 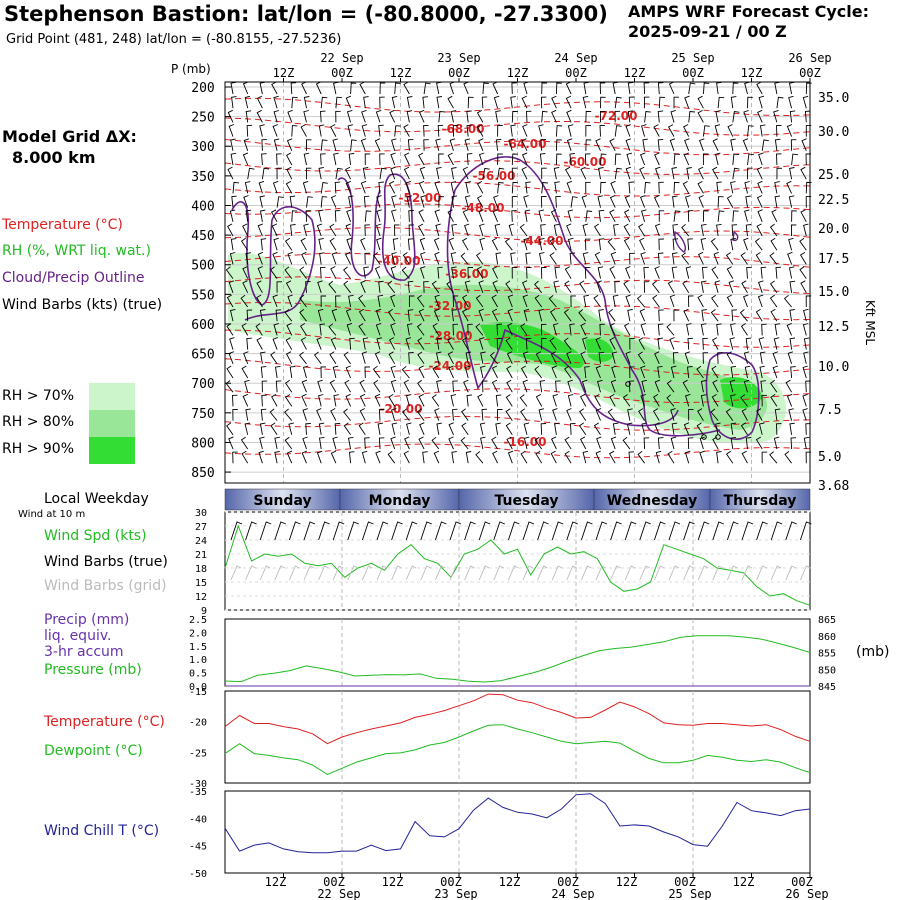 I want to click on isotherm-label: -40.00, so click(x=399, y=261).